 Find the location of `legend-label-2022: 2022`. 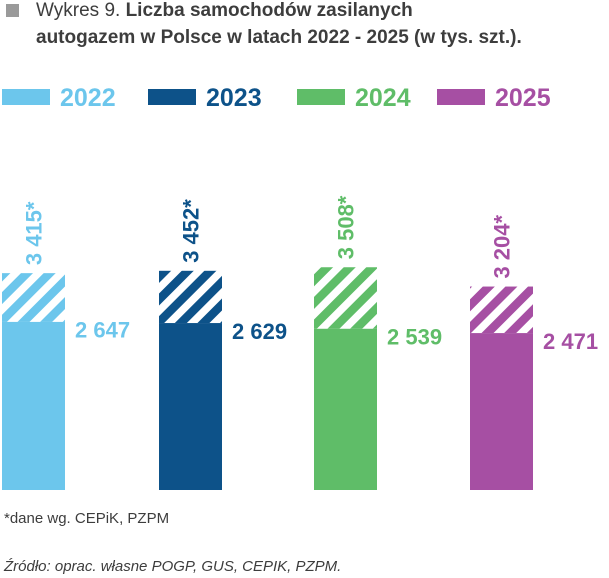

legend-label-2022: 2022 is located at coordinates (88, 98).